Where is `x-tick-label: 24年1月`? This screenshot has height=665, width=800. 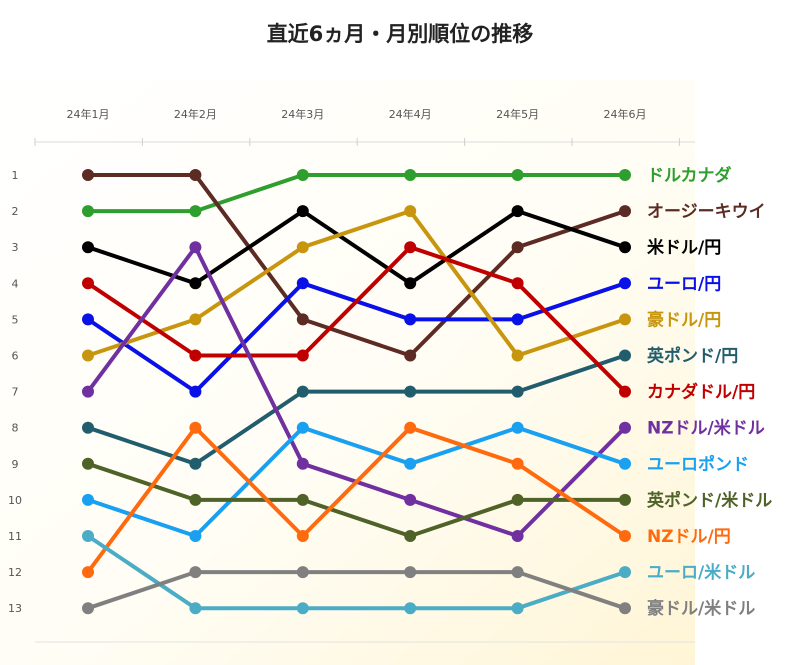
x-tick-label: 24年1月 is located at coordinates (88, 114).